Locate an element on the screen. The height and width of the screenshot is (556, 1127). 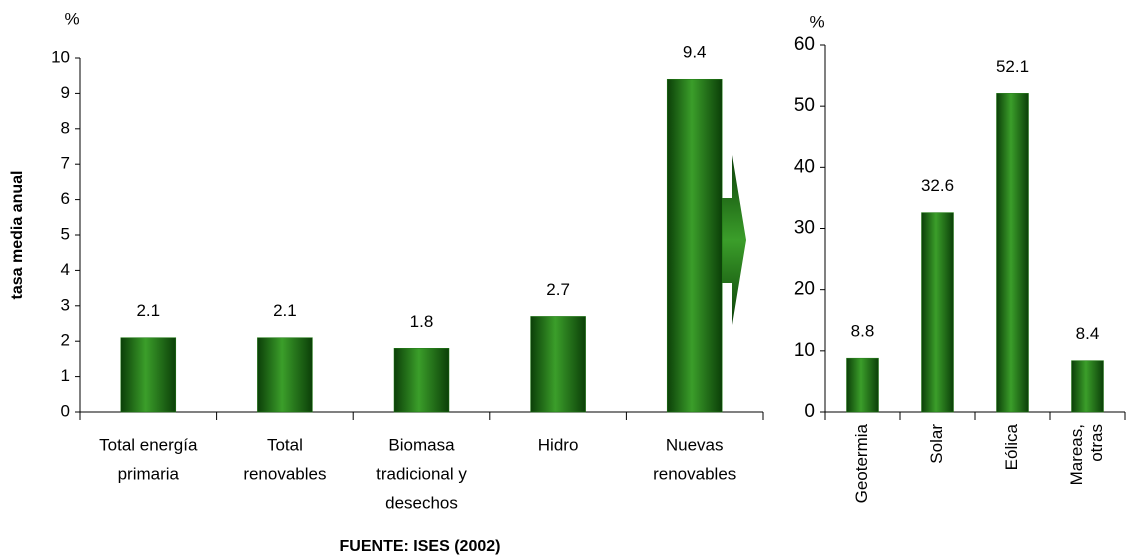
y-tick-label: 6 is located at coordinates (65, 198).